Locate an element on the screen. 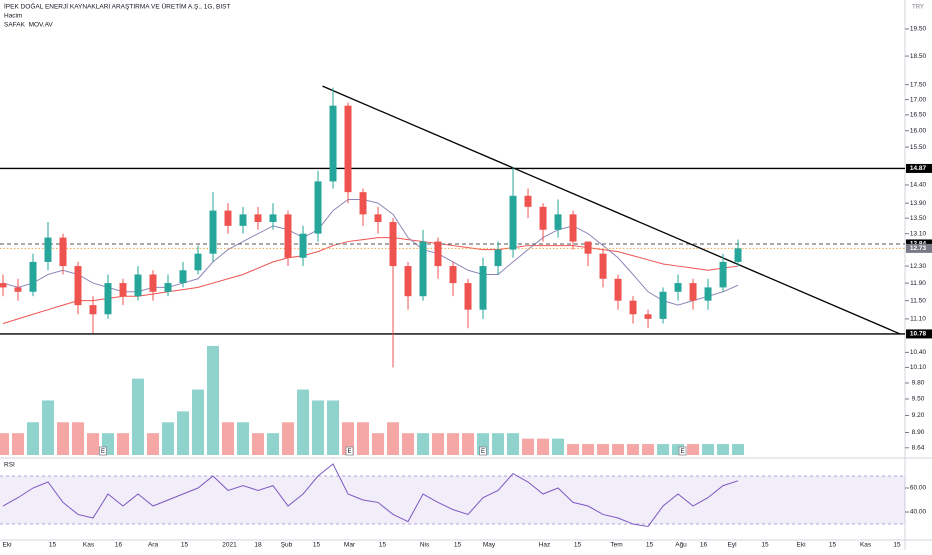  volume-label: Hacim is located at coordinates (13, 16).